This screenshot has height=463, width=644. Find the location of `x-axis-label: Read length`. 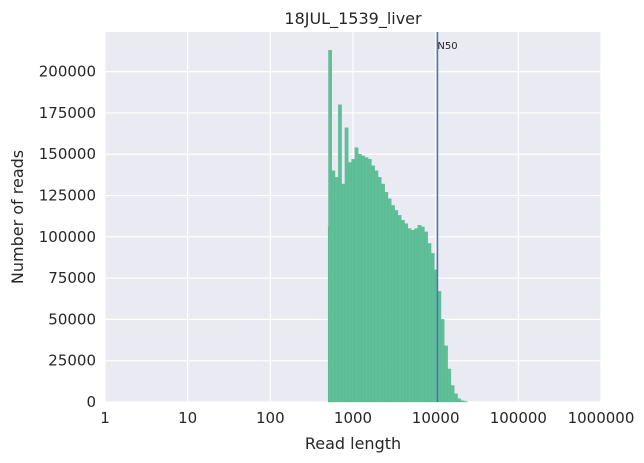

x-axis-label: Read length is located at coordinates (353, 443).